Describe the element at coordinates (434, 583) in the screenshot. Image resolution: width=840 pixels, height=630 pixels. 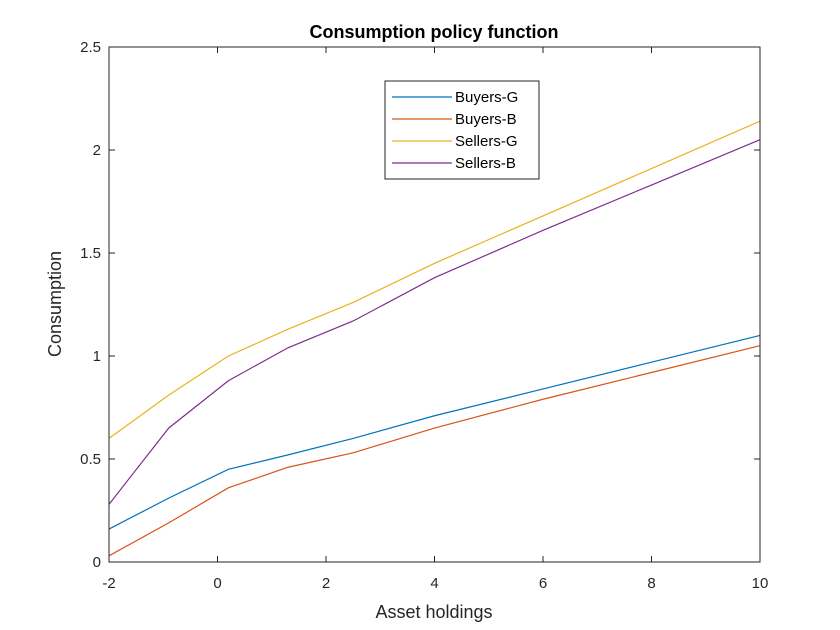
I see `x-tick-label: 4` at that location.